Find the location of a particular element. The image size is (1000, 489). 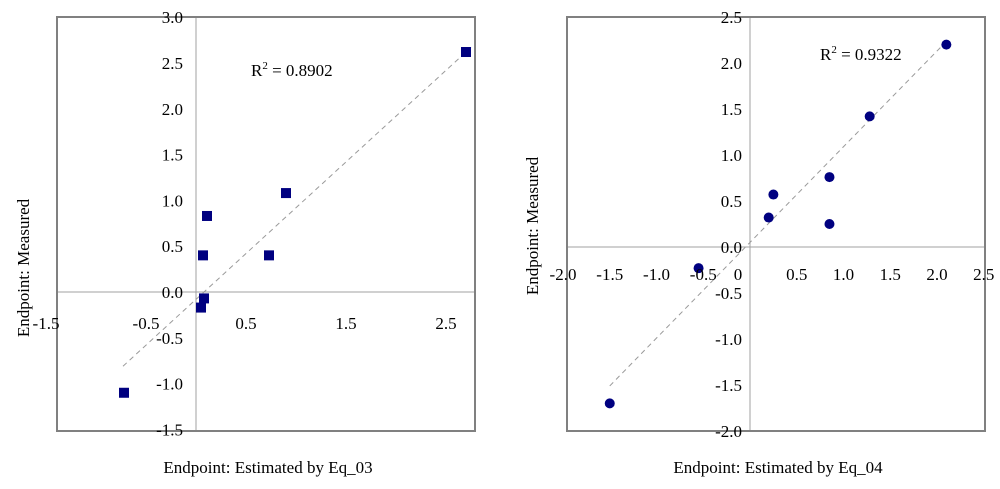

r-squared-value: = 0.9322 is located at coordinates (869, 54).